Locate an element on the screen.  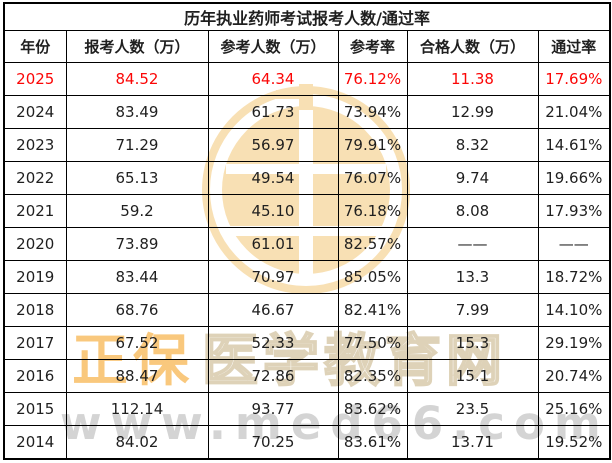
cell-attend_rate: 77.50% is located at coordinates (372, 343).